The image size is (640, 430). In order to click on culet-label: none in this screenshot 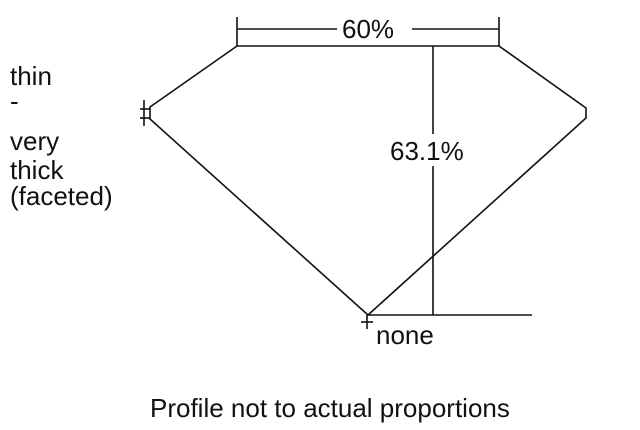, I will do `click(405, 335)`.